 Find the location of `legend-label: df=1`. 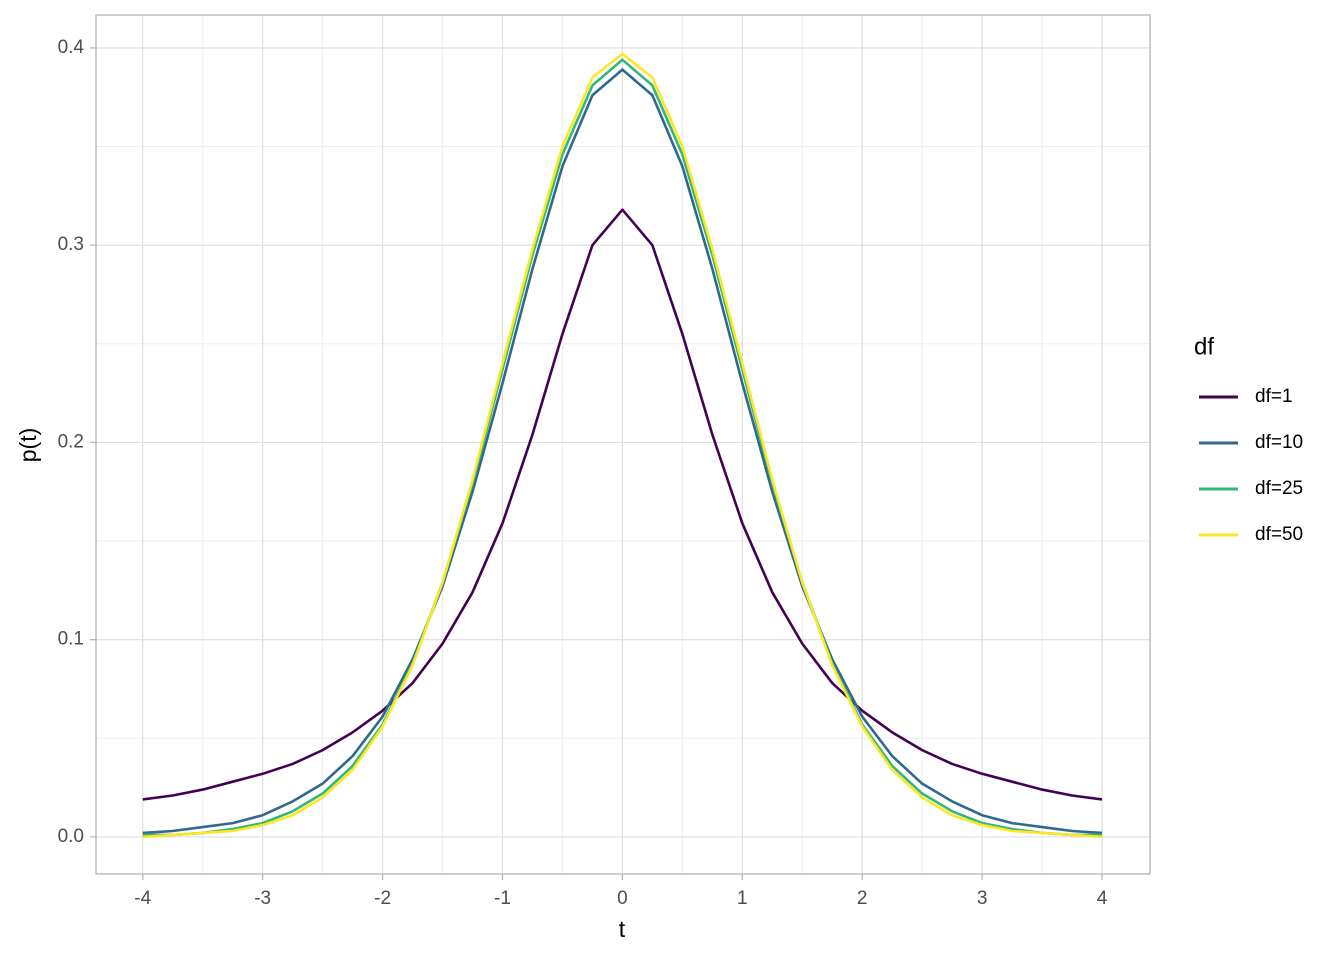

legend-label: df=1 is located at coordinates (1274, 396).